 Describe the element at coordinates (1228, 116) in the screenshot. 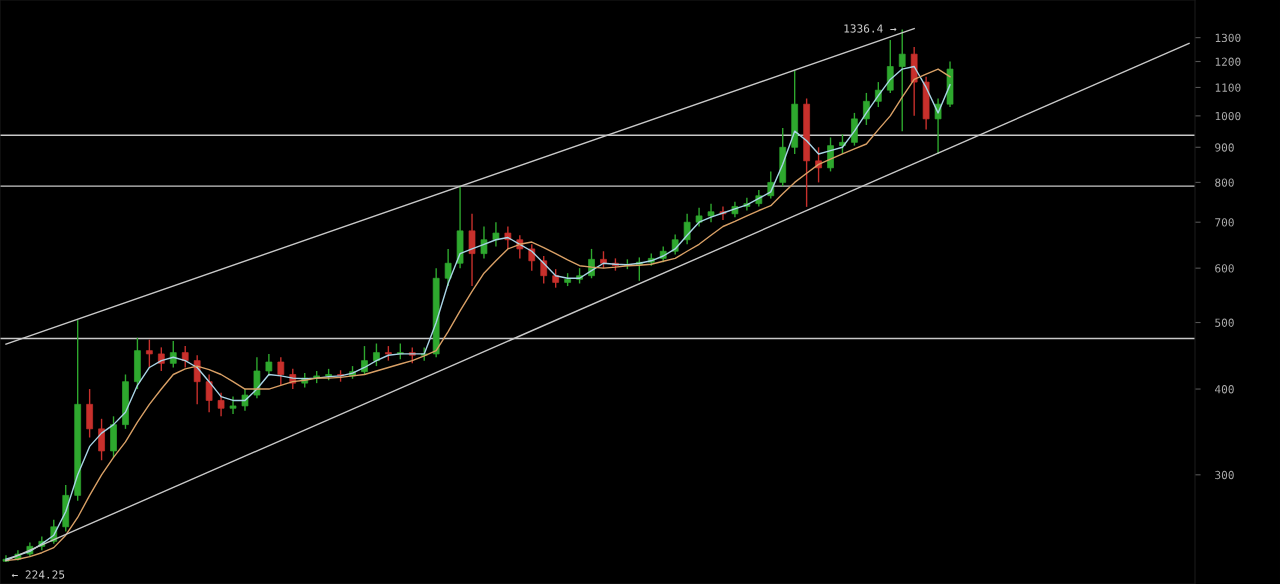

I see `y-tick-label: 1000` at that location.